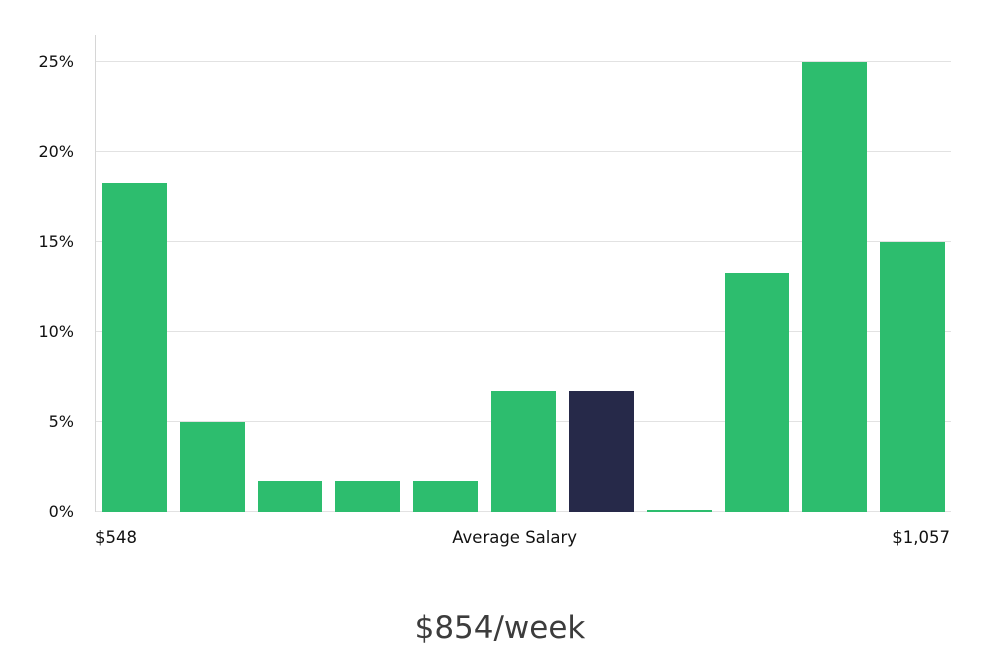 The image size is (1000, 660). What do you see at coordinates (921, 537) in the screenshot?
I see `x-label-max-salary: $1,057` at bounding box center [921, 537].